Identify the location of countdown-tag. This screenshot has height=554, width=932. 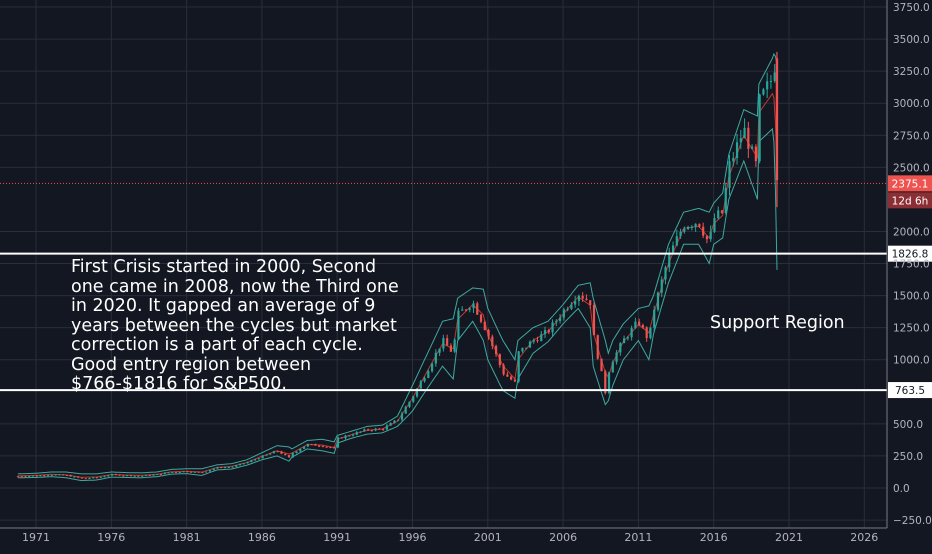
(910, 200).